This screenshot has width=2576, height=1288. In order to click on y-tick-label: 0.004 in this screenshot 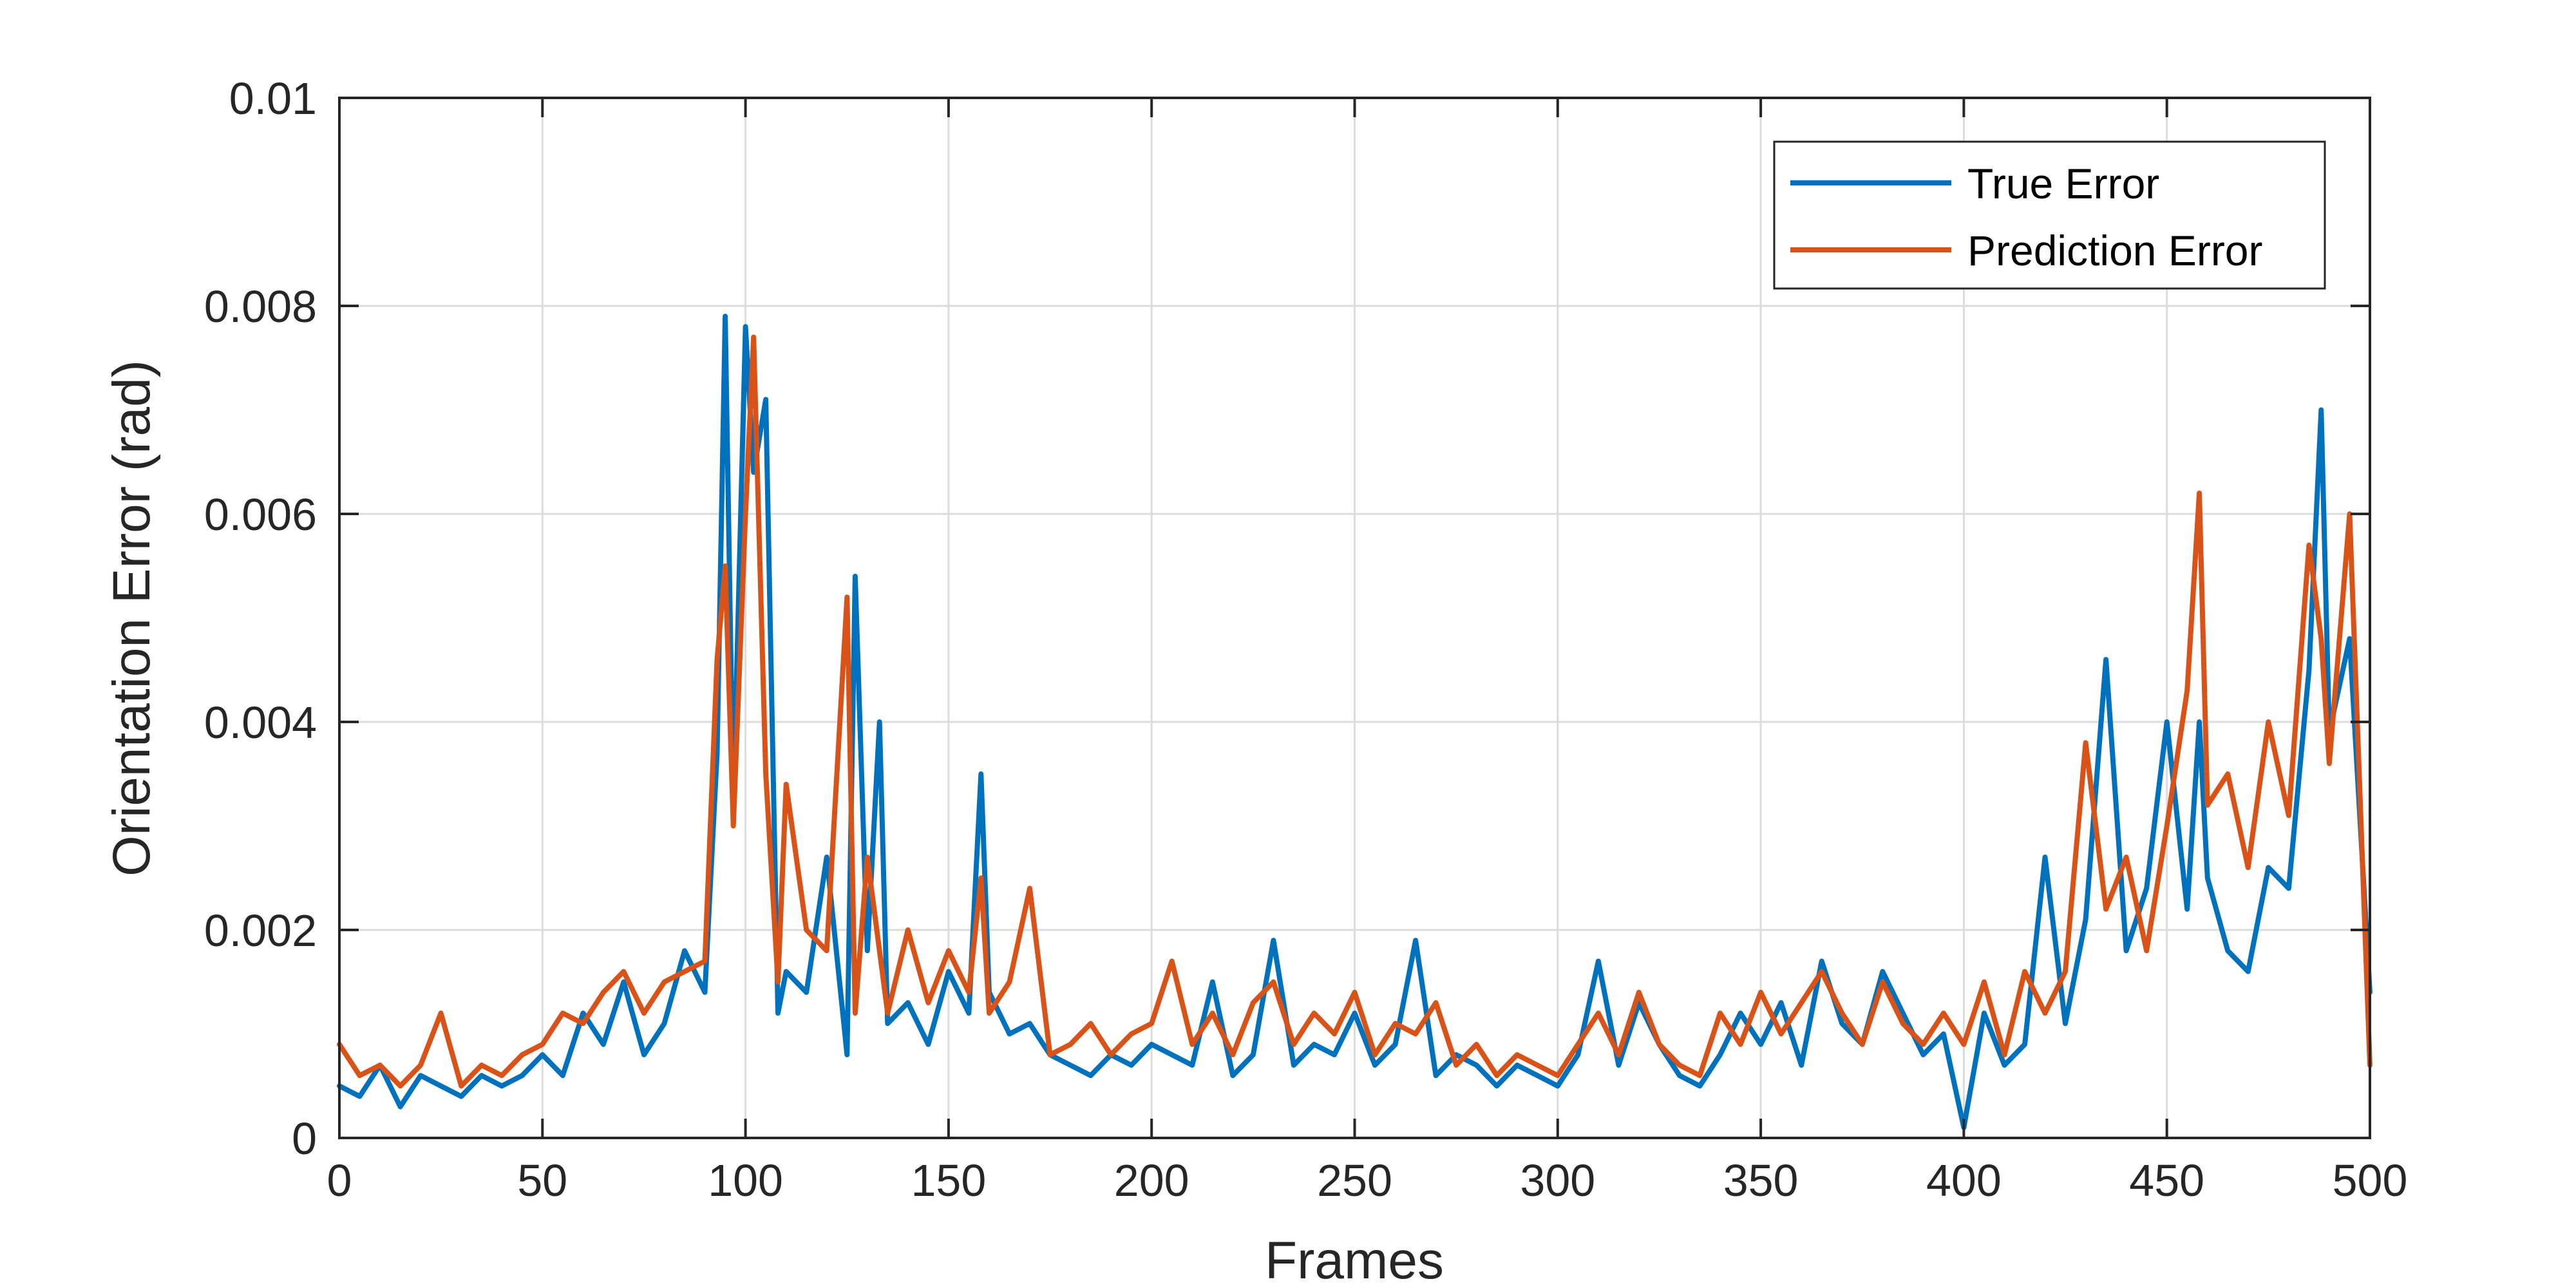, I will do `click(261, 722)`.